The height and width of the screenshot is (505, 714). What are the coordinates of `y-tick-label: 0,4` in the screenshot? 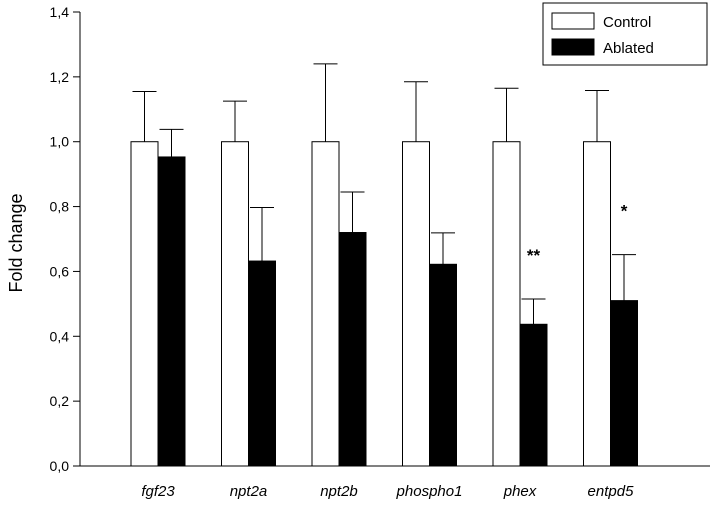 It's located at (60, 336).